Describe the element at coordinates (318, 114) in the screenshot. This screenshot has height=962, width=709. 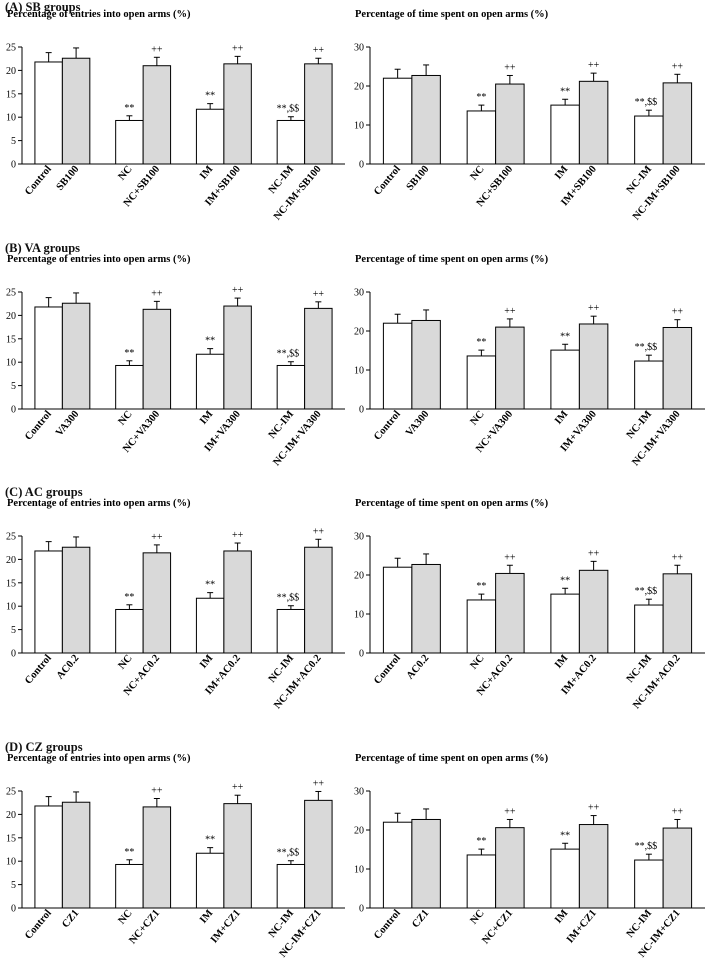
I see `bar-NC-IM+SB100` at that location.